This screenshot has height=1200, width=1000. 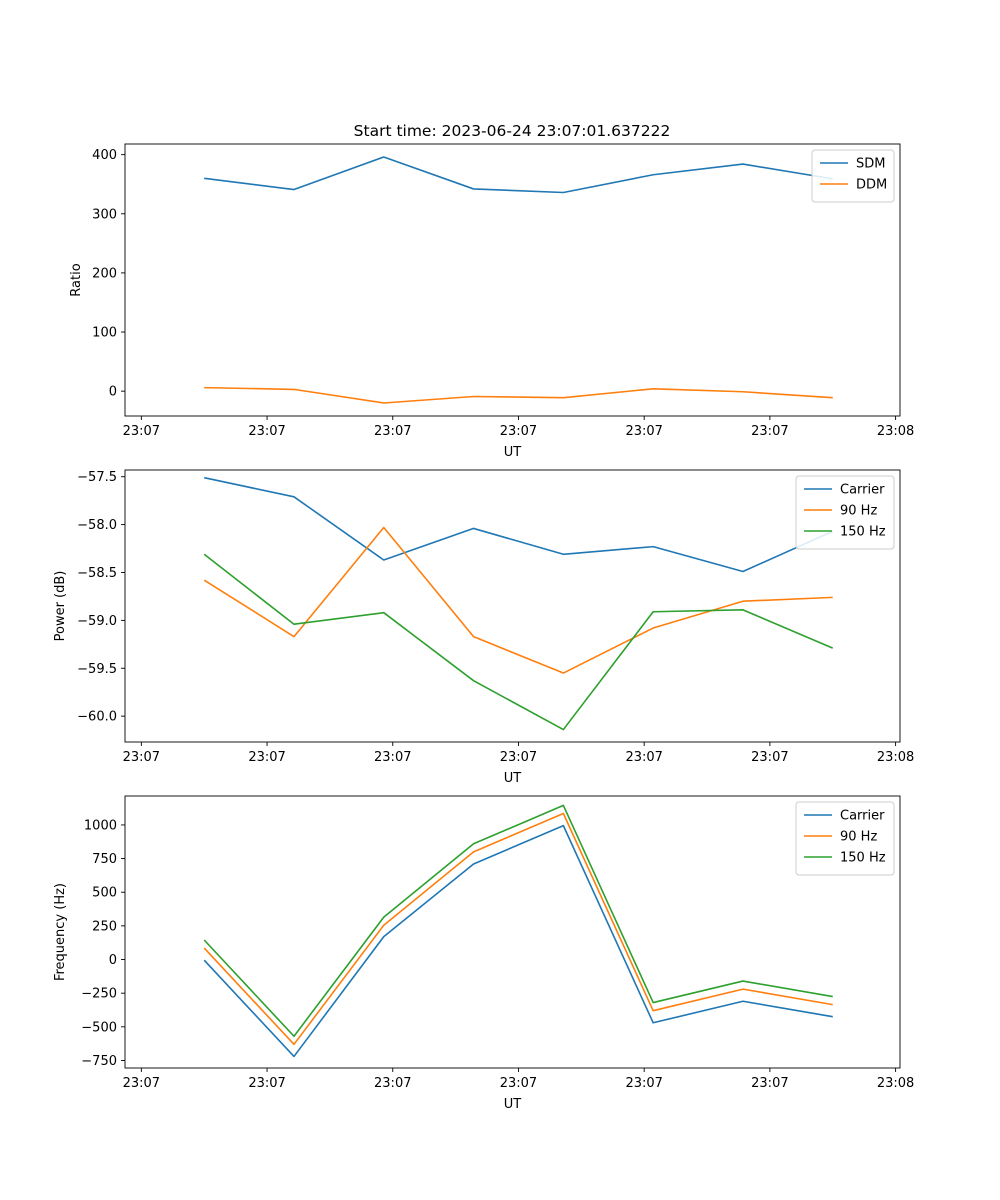 What do you see at coordinates (863, 858) in the screenshot?
I see `frequency-legend-label: 150 Hz` at bounding box center [863, 858].